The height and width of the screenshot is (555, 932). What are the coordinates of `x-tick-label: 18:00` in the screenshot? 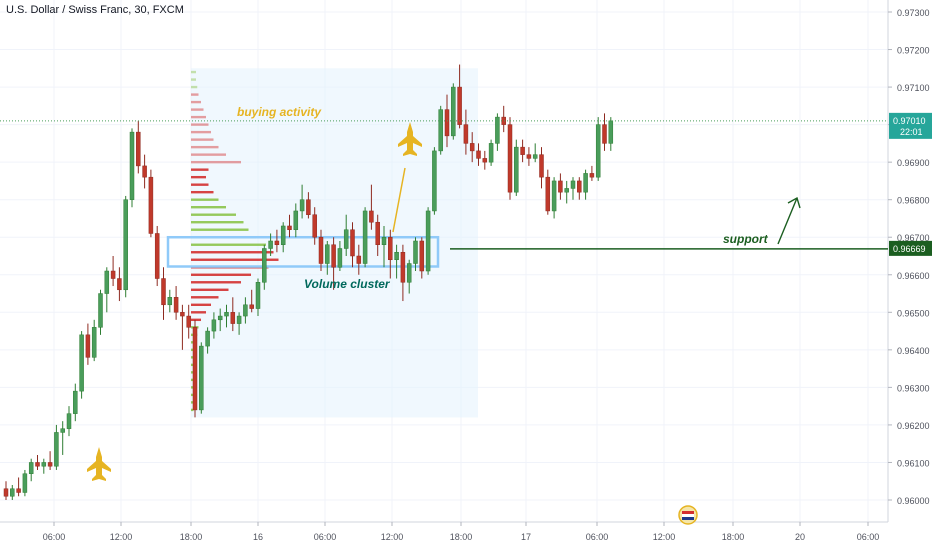 It's located at (461, 537).